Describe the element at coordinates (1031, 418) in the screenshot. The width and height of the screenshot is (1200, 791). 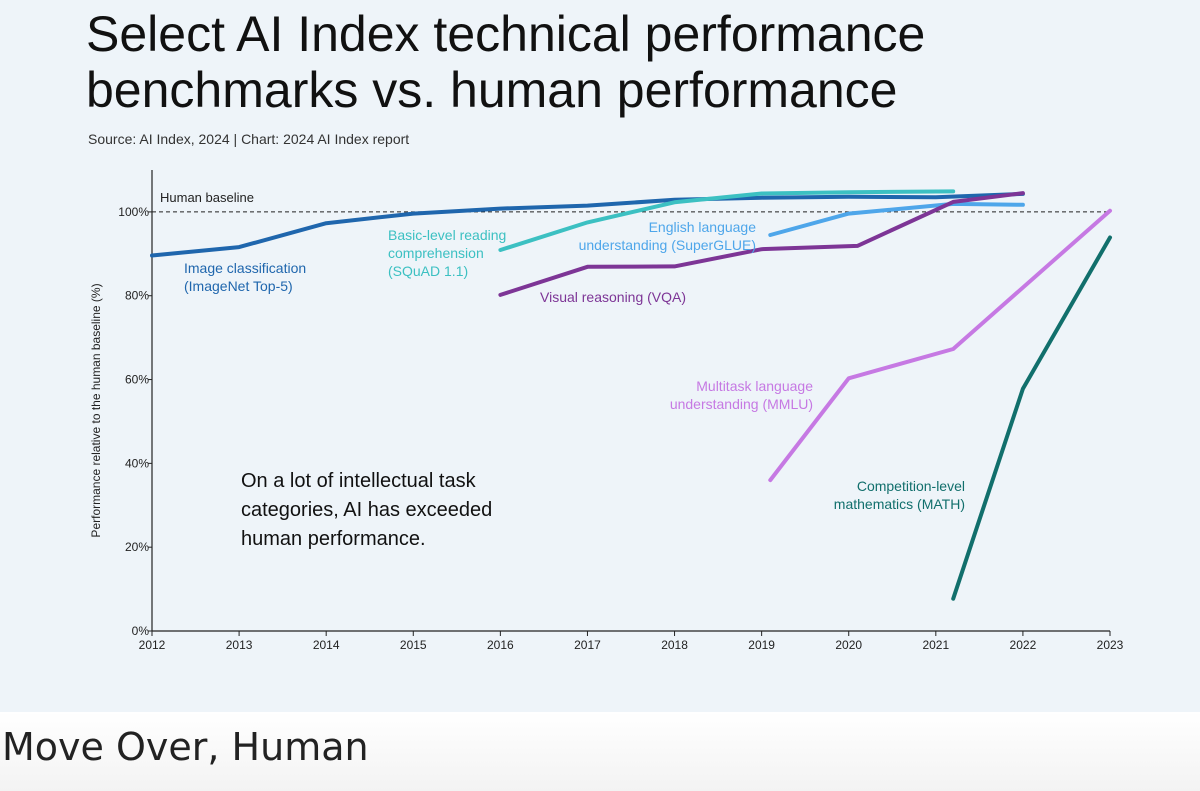
I see `series-line-math` at that location.